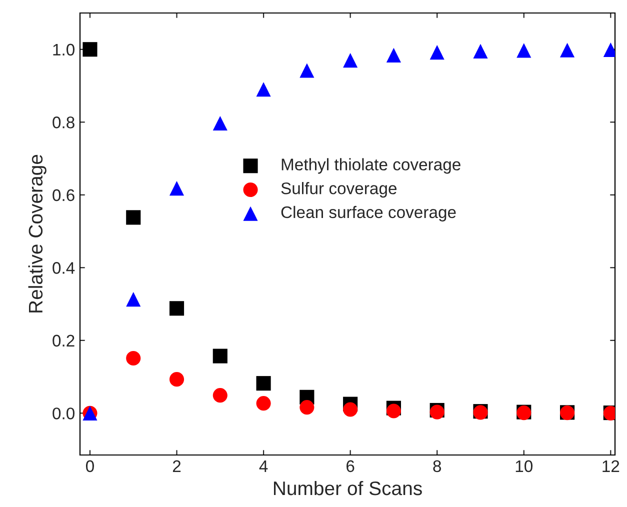 Image resolution: width=627 pixels, height=507 pixels. Describe the element at coordinates (611, 466) in the screenshot. I see `x-tick-label: 12` at that location.